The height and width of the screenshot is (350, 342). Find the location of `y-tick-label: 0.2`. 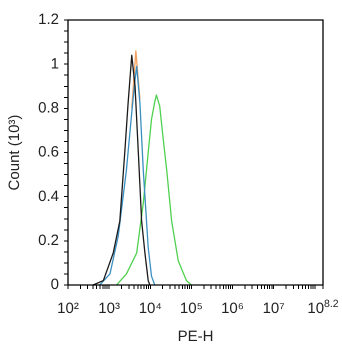

y-tick-label: 0.2 is located at coordinates (48, 240).